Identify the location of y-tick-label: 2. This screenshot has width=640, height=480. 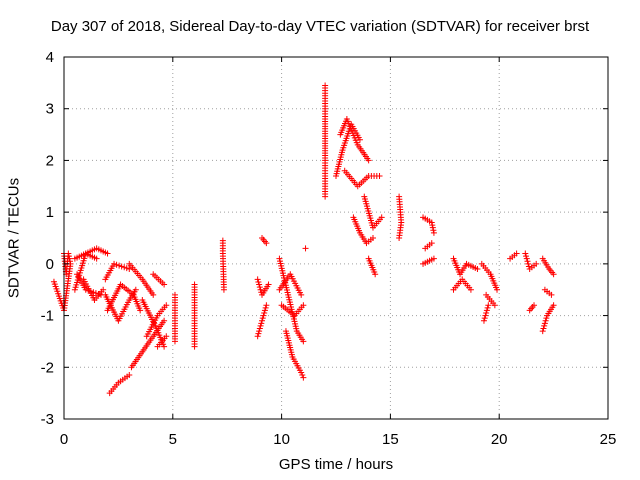
(50, 160).